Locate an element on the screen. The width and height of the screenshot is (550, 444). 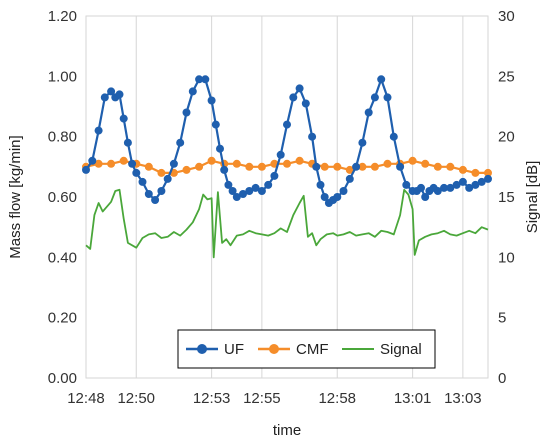
legend-uf-label: UF is located at coordinates (234, 349).